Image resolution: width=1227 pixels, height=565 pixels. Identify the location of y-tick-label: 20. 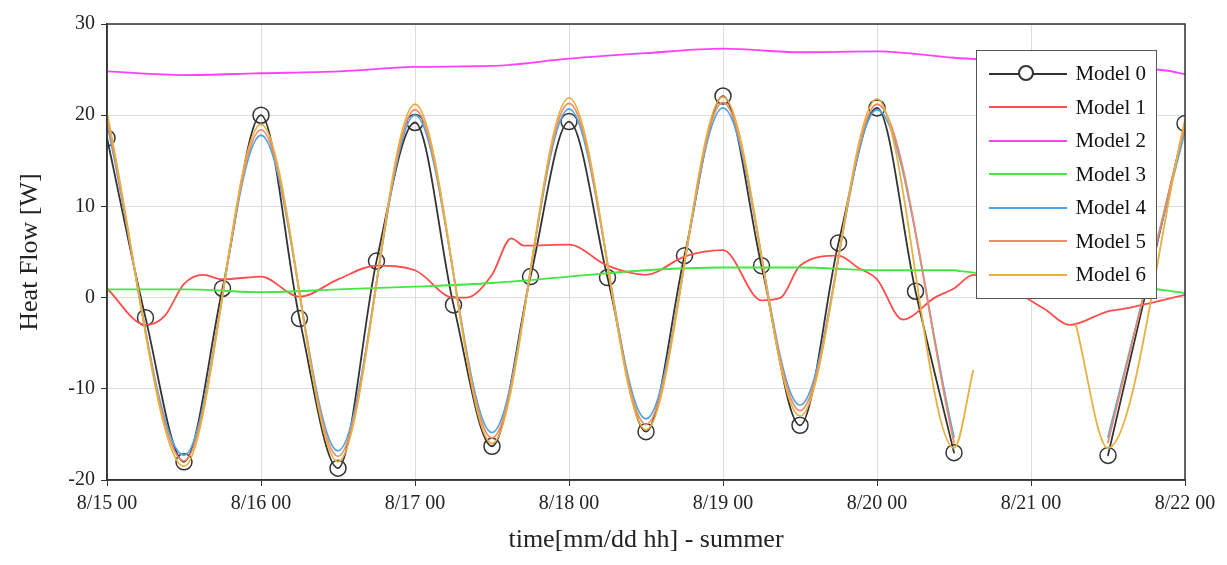
(85, 113).